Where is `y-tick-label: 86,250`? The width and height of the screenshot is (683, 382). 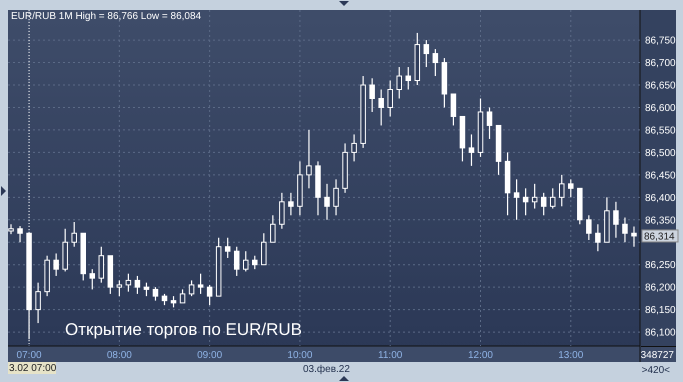
y-tick-label: 86,250 is located at coordinates (660, 266).